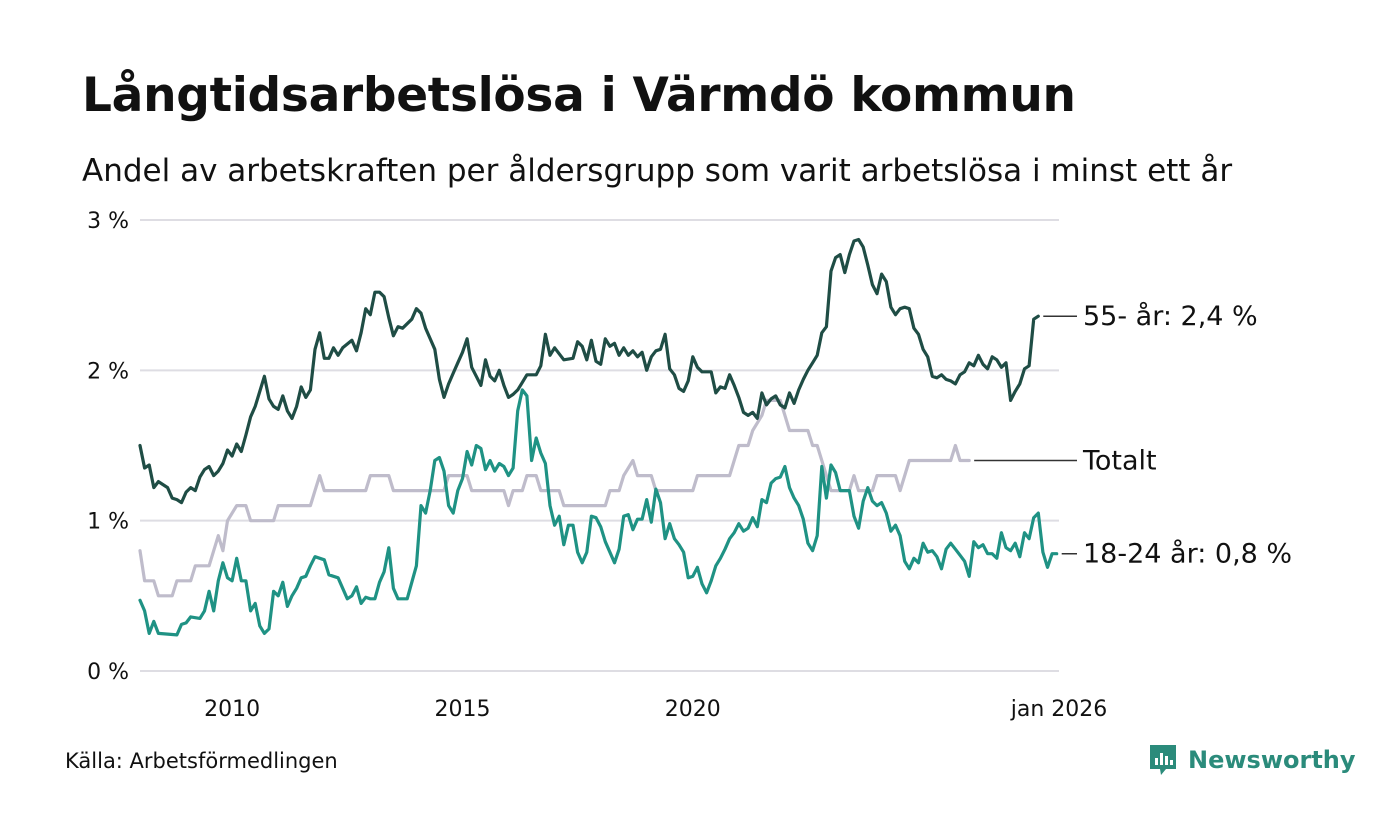 This screenshot has height=840, width=1400. I want to click on x-tick-label: jan 2026, so click(1059, 709).